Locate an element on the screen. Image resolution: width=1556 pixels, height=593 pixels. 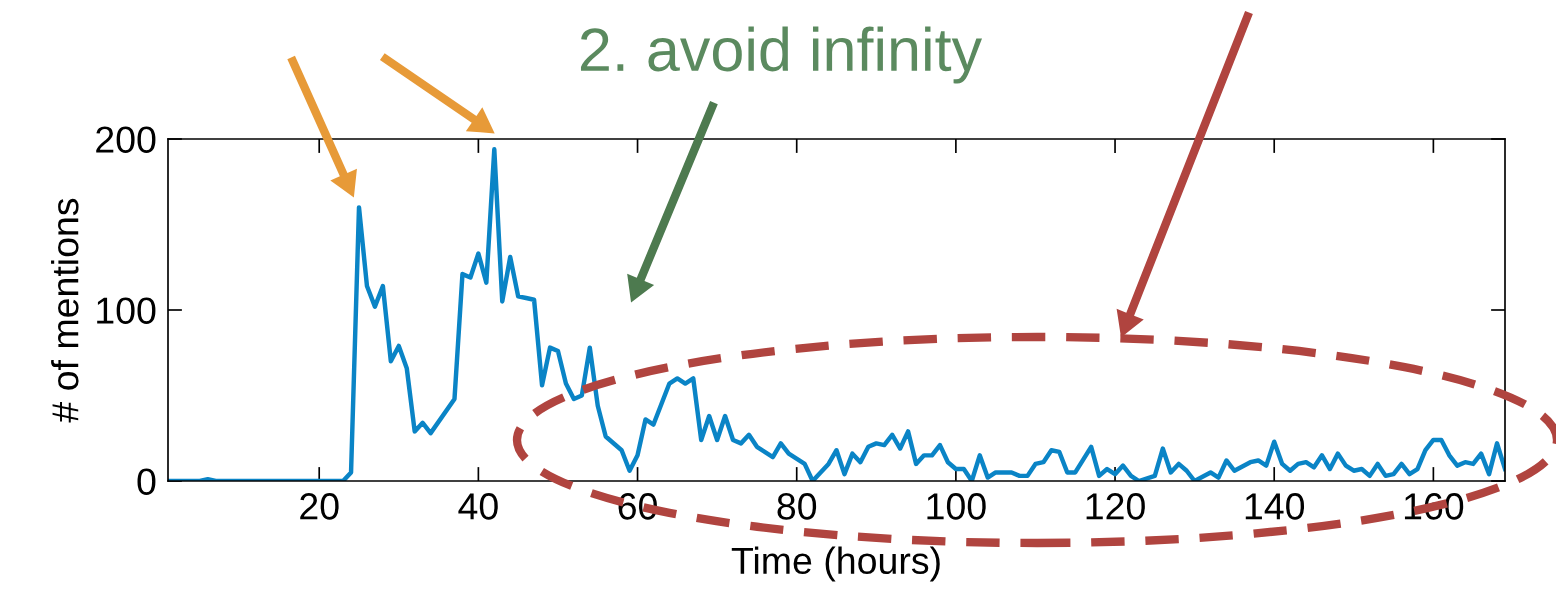
x-tick-label: 40 is located at coordinates (478, 506).